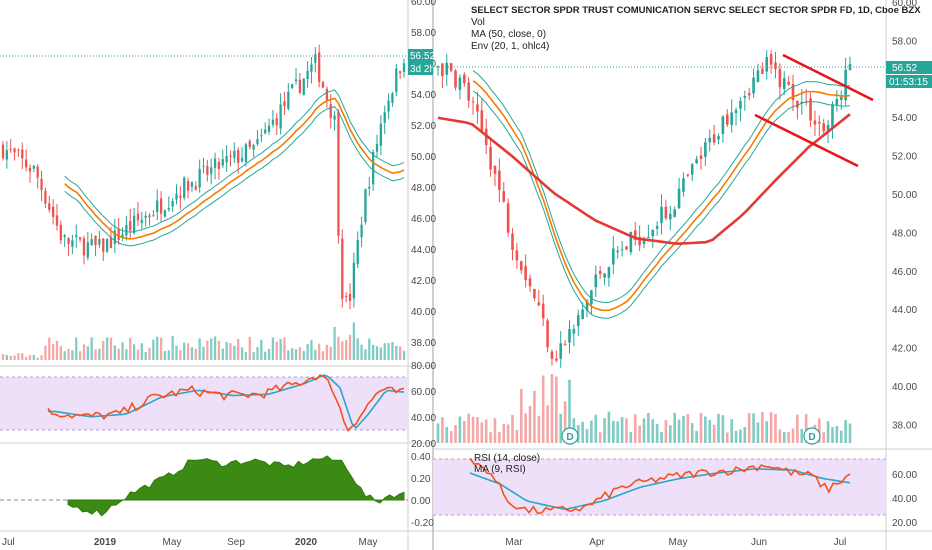  What do you see at coordinates (172, 542) in the screenshot?
I see `time-tick-label: May` at bounding box center [172, 542].